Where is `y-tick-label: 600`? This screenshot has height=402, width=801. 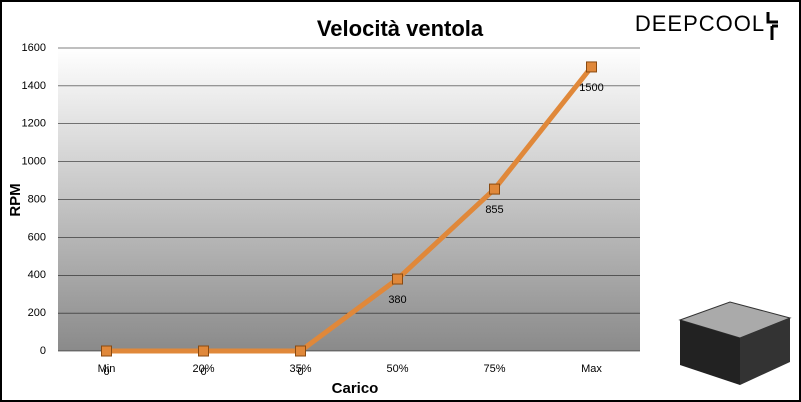
y-tick-label: 600 is located at coordinates (37, 237).